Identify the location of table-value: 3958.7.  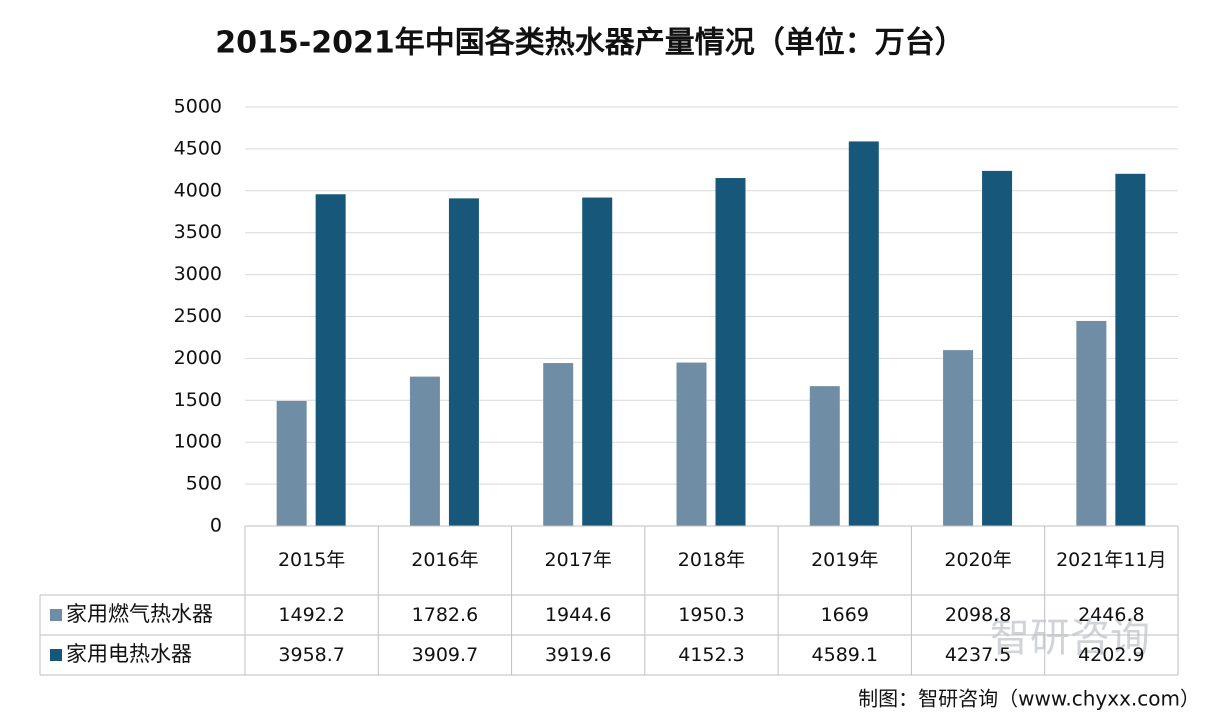
(311, 654).